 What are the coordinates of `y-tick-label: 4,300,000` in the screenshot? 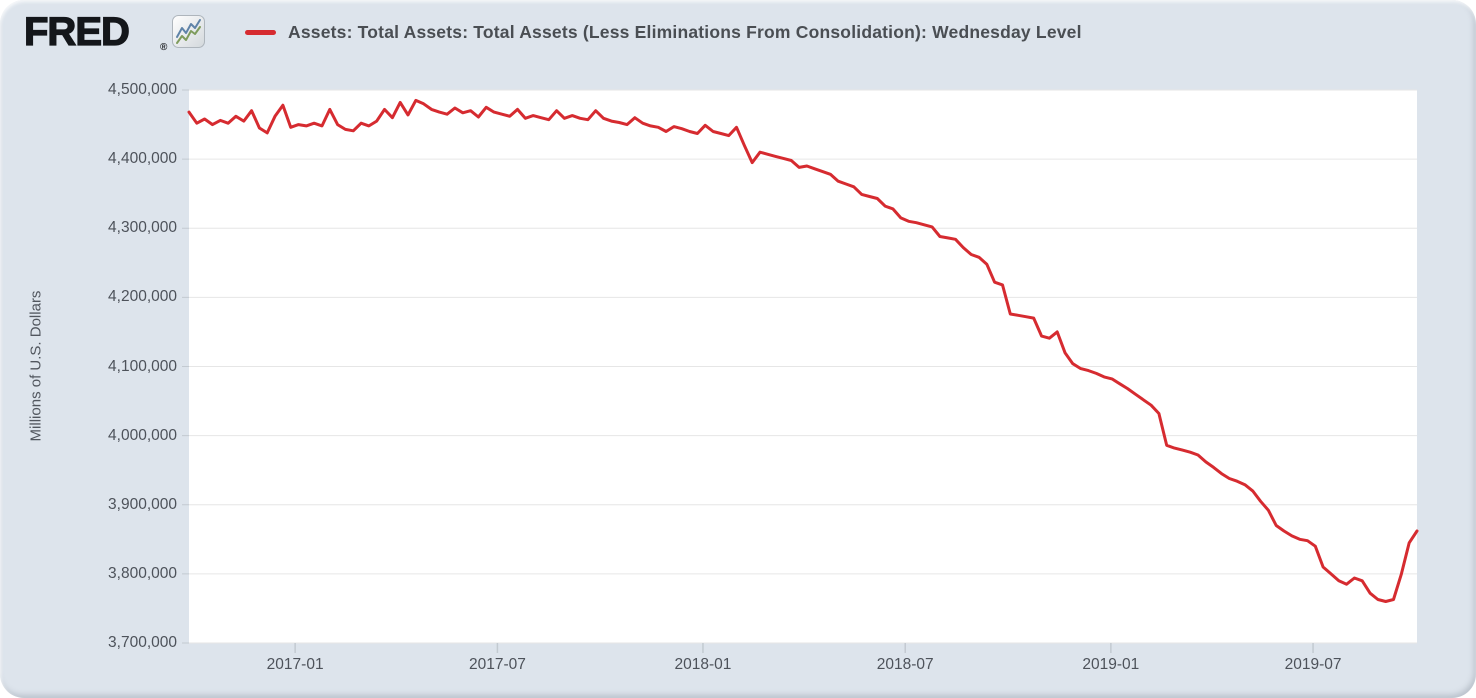 It's located at (142, 228).